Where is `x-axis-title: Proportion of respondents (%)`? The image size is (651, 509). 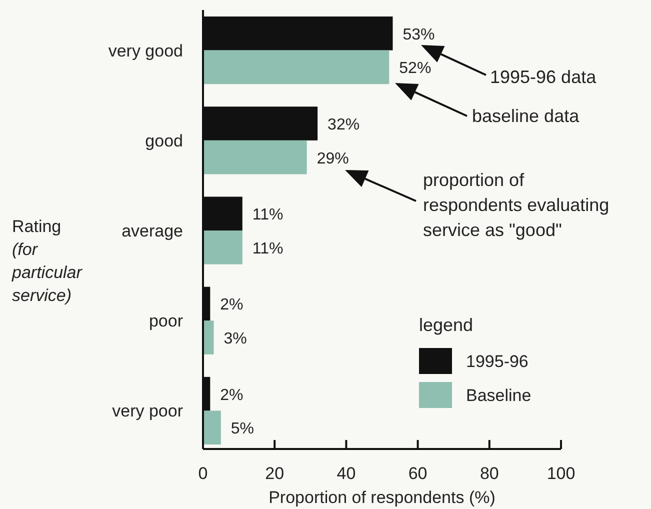
x-axis-title: Proportion of respondents (%) is located at coordinates (382, 497).